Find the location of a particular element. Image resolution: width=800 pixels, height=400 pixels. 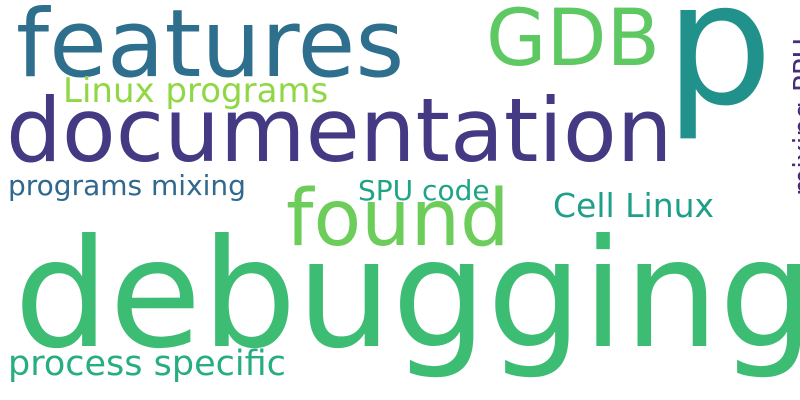

word-mixing-ppu: mixing PPU is located at coordinates (795, 117).